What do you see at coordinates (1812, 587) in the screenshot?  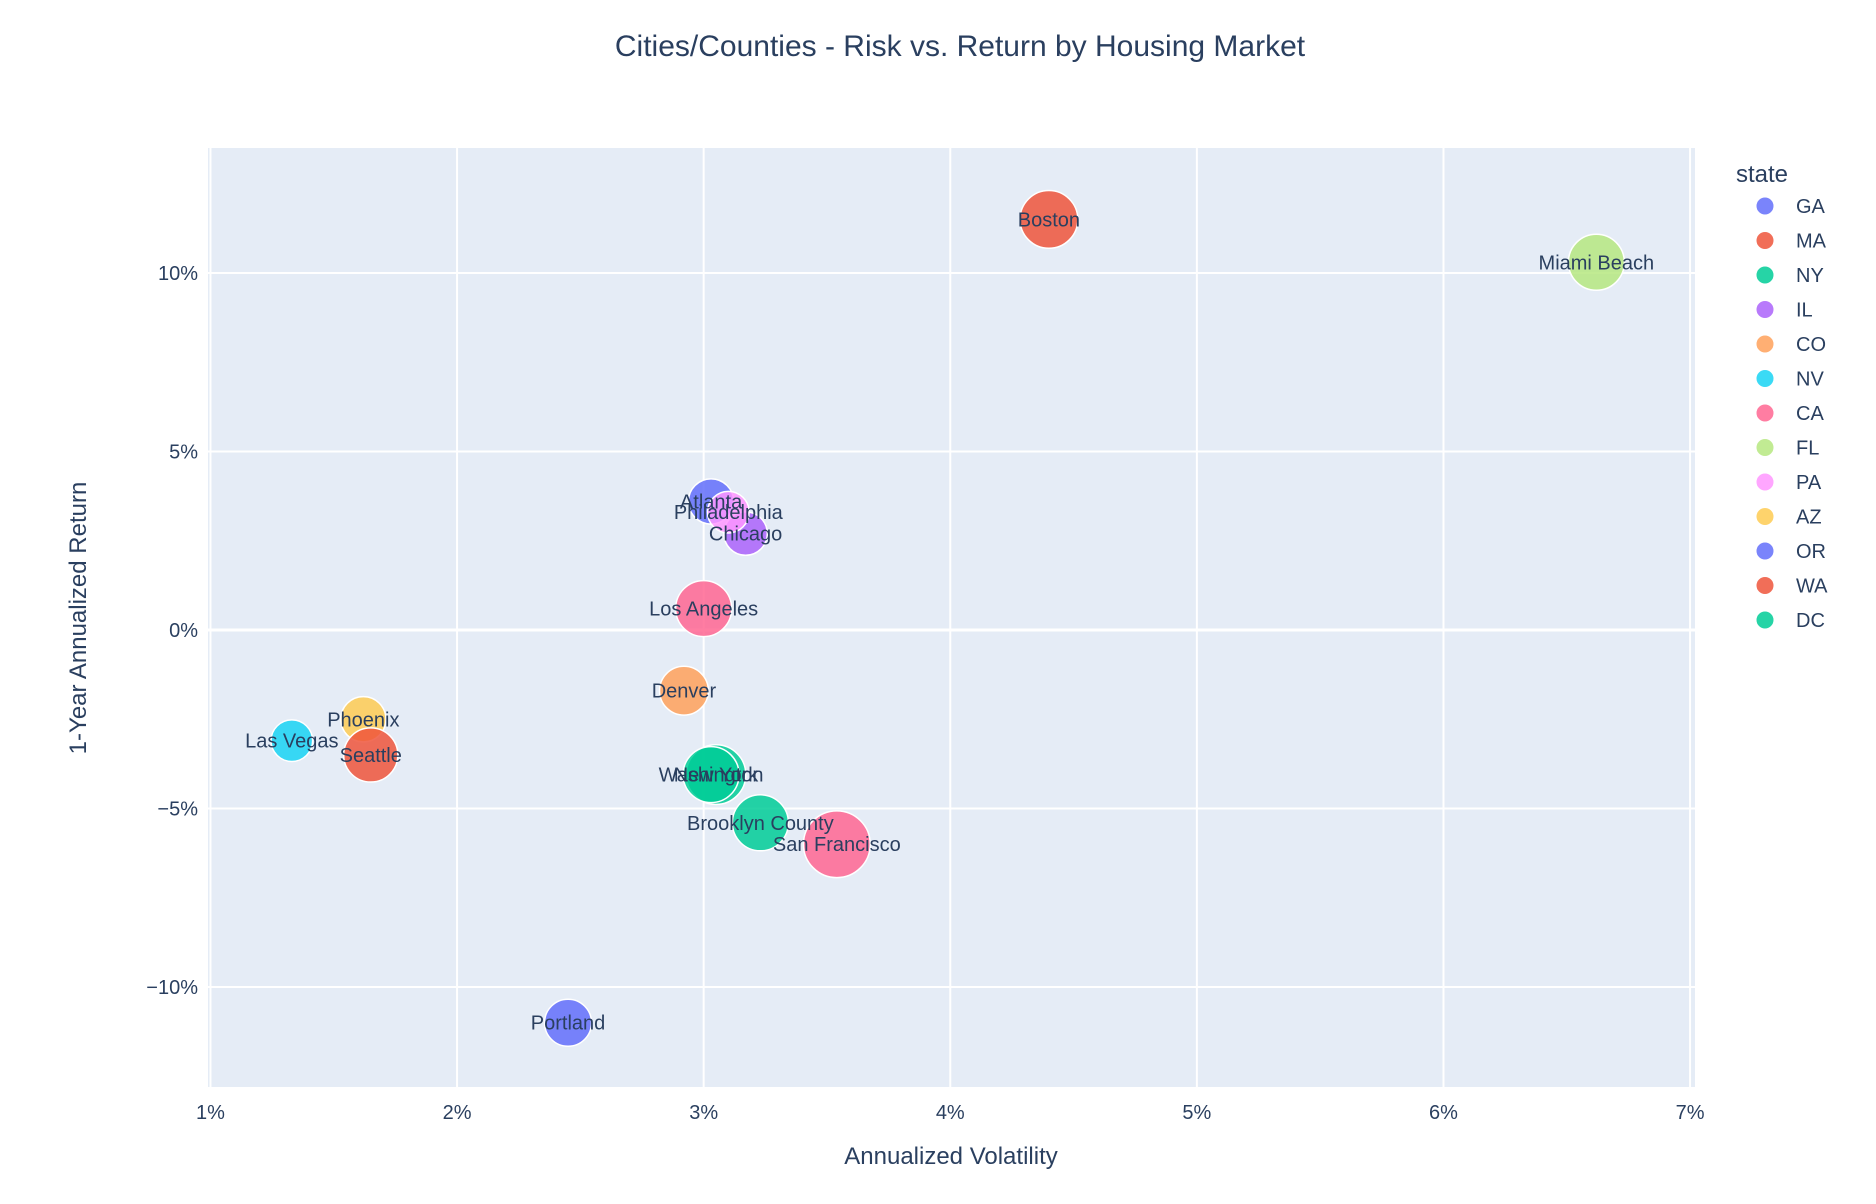 I see `legend-label: WA` at bounding box center [1812, 587].